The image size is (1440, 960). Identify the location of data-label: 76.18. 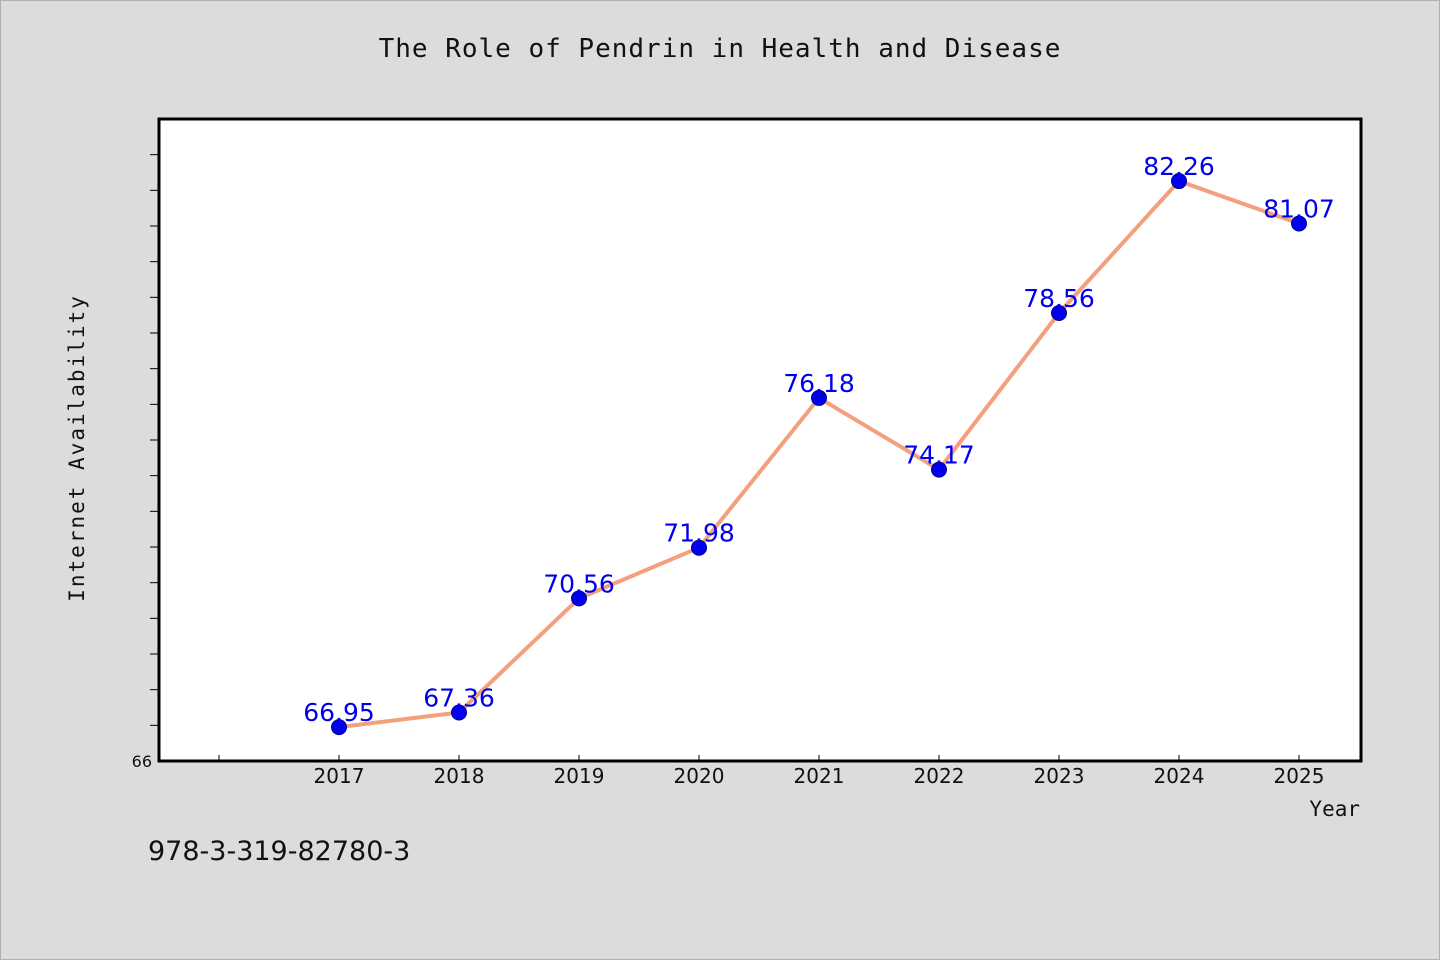
(819, 383).